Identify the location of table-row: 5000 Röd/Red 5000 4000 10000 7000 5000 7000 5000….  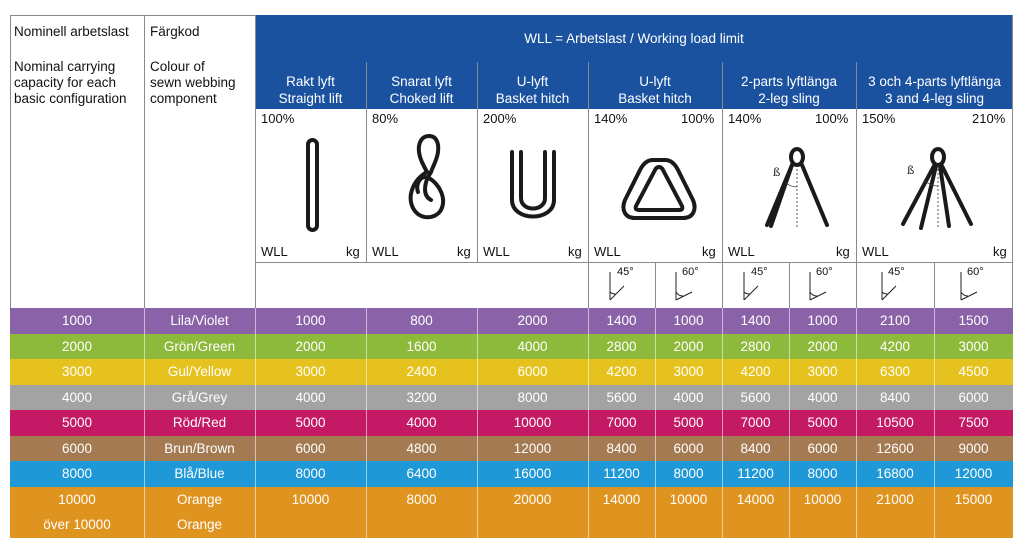
(511, 423).